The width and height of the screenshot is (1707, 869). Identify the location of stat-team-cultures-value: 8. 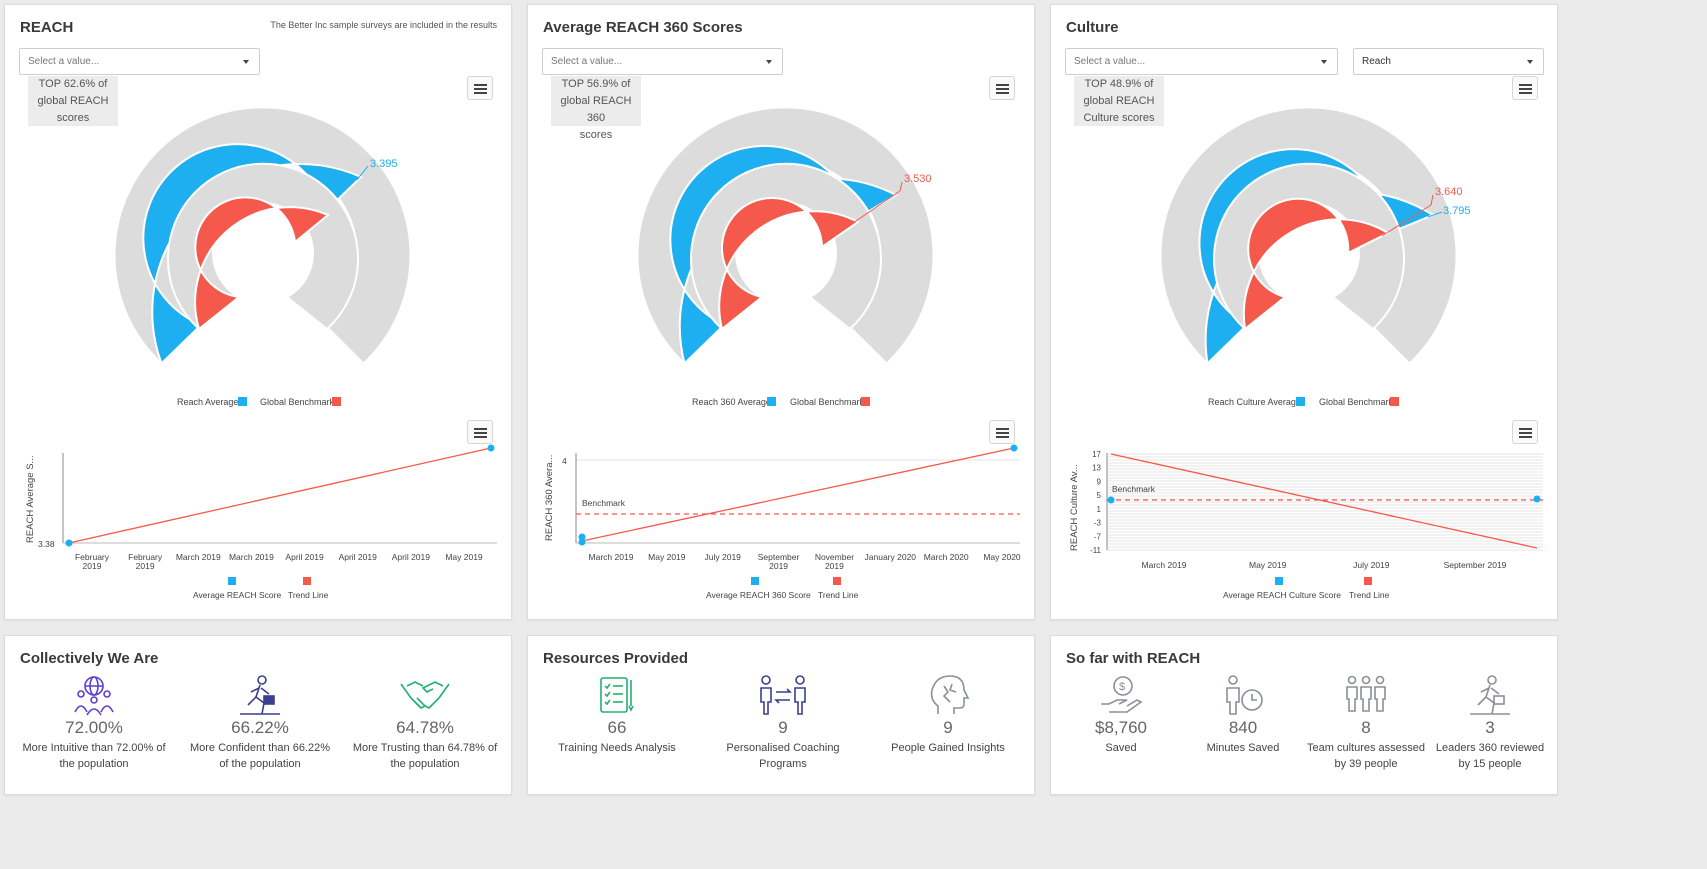
(1366, 727).